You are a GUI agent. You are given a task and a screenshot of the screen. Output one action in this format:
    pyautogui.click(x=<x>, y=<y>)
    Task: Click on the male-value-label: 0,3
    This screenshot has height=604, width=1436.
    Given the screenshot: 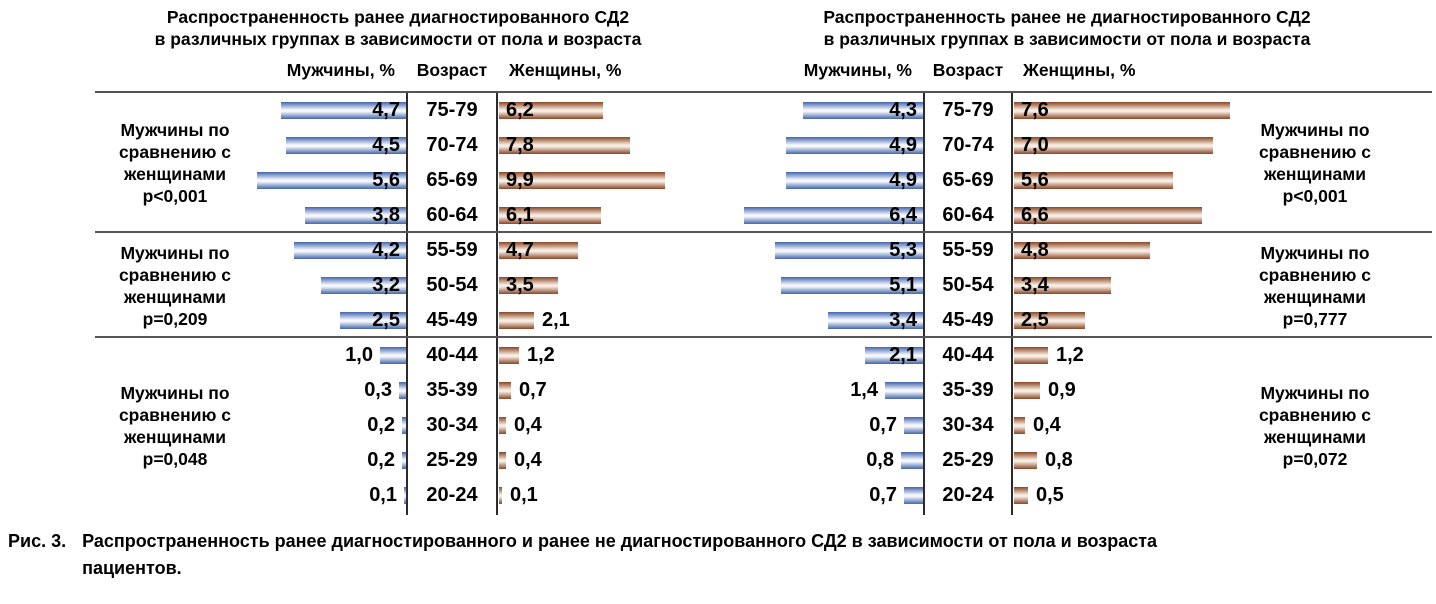 What is the action you would take?
    pyautogui.click(x=378, y=390)
    